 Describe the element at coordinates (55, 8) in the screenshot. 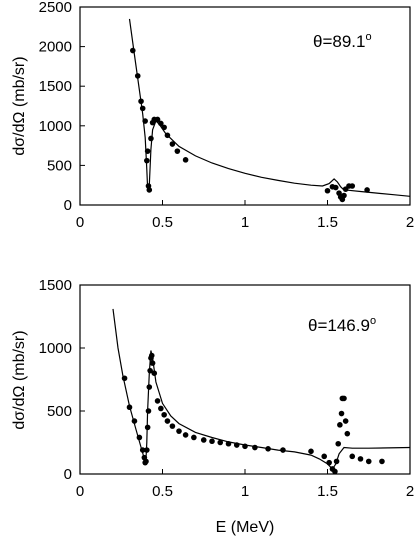

I see `y-tick-label: 2500` at that location.